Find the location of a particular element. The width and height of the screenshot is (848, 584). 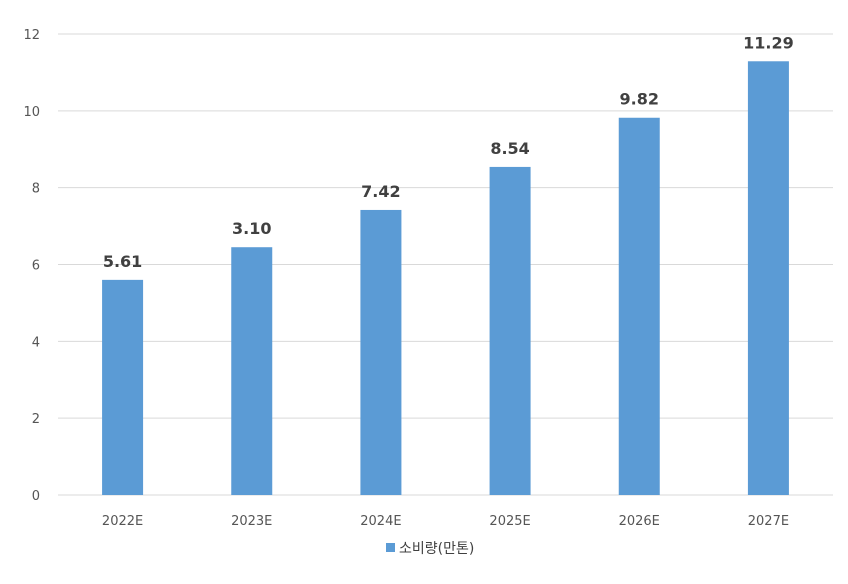

x-tick-label: 2022E is located at coordinates (122, 521).